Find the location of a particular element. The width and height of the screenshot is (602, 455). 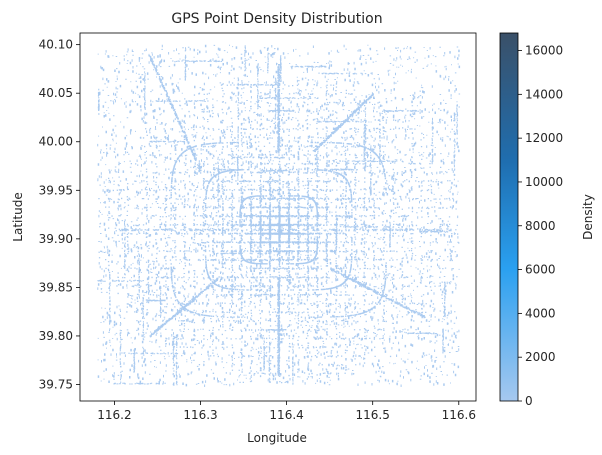

y-tick-label: 39.95 is located at coordinates (56, 190).